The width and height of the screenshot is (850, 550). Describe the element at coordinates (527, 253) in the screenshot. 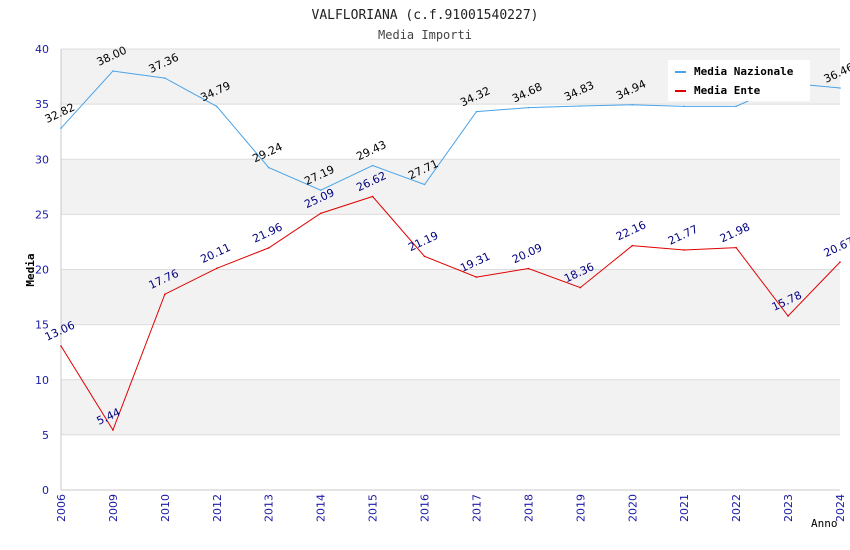

I see `data-label: 20.09` at that location.